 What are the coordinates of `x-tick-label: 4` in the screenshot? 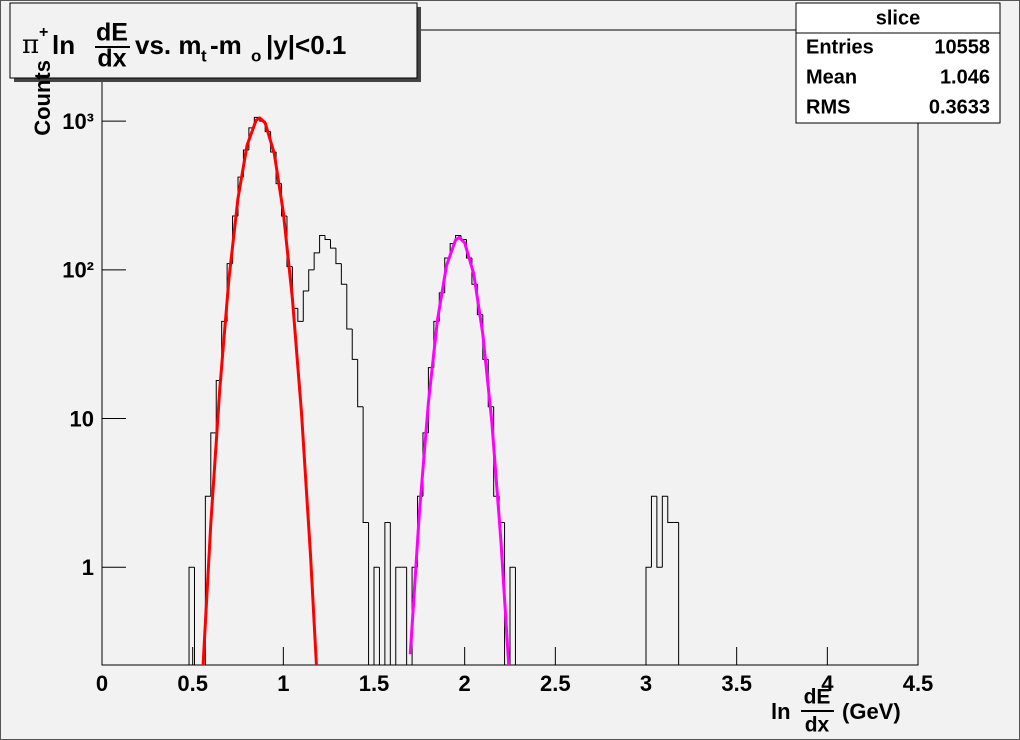 It's located at (827, 683).